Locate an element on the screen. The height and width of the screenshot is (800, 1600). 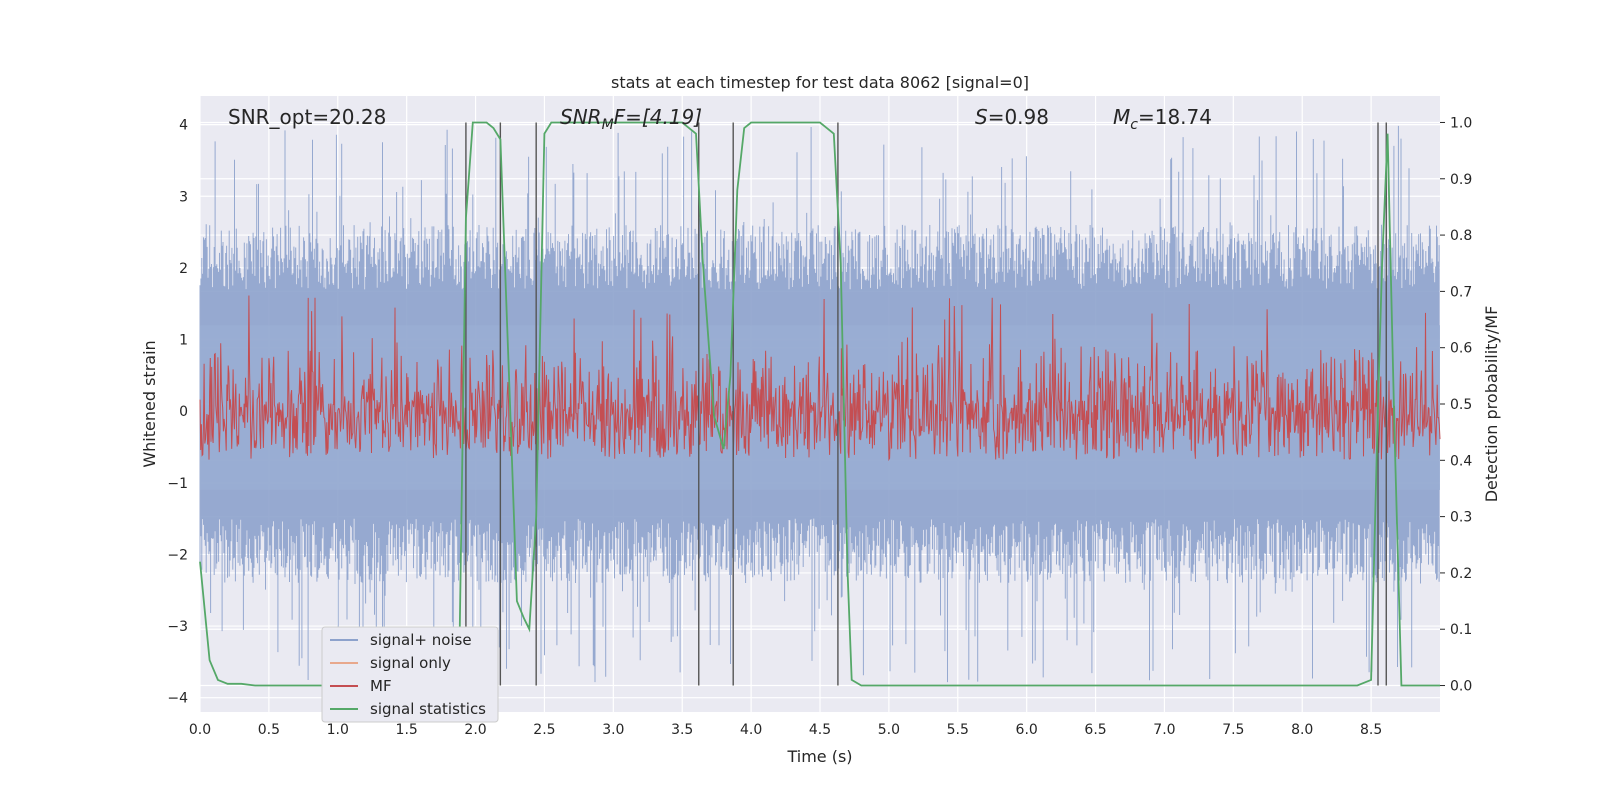
snr-opt-annotation: SNR_opt=20.28 is located at coordinates (307, 117).